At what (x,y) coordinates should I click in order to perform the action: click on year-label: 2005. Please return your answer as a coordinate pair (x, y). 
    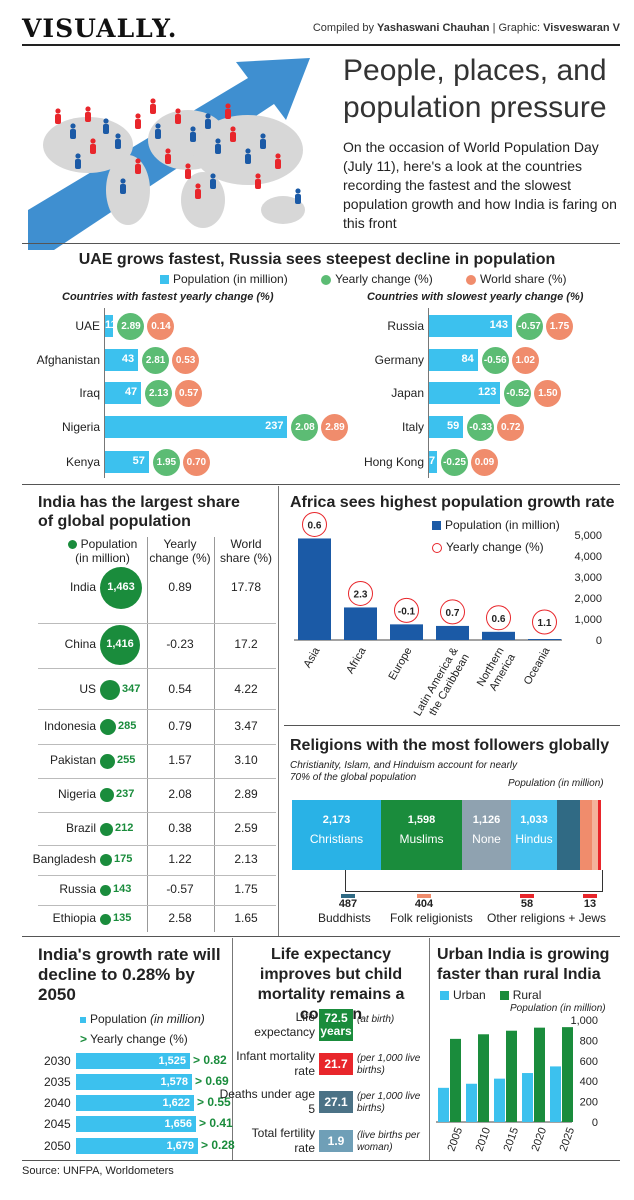
    Looking at the image, I should click on (456, 1139).